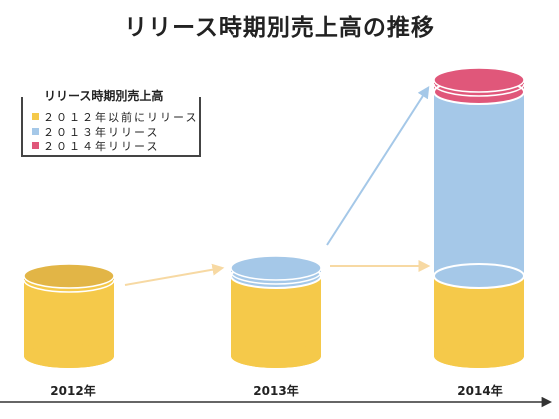 The height and width of the screenshot is (419, 559). I want to click on legend-item-2014: ２０１４年リリース, so click(95, 146).